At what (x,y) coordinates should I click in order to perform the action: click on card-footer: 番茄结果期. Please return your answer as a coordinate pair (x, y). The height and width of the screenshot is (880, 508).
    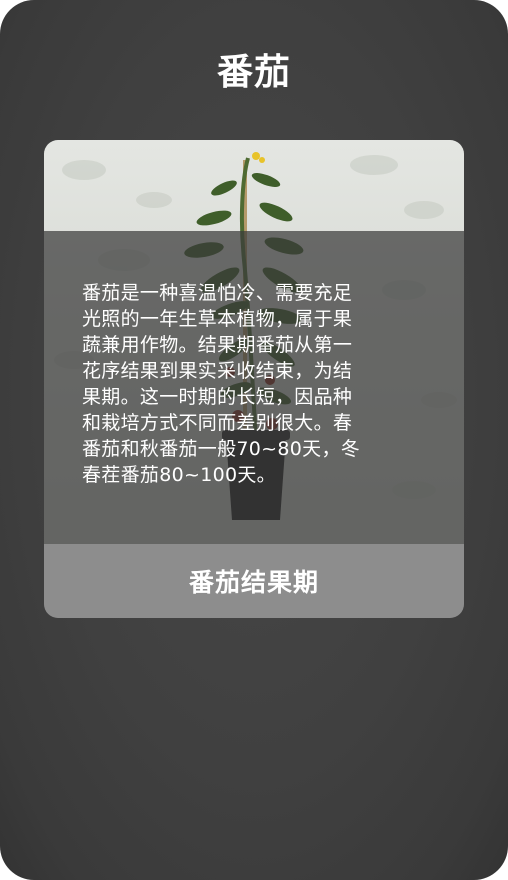
    Looking at the image, I should click on (254, 581).